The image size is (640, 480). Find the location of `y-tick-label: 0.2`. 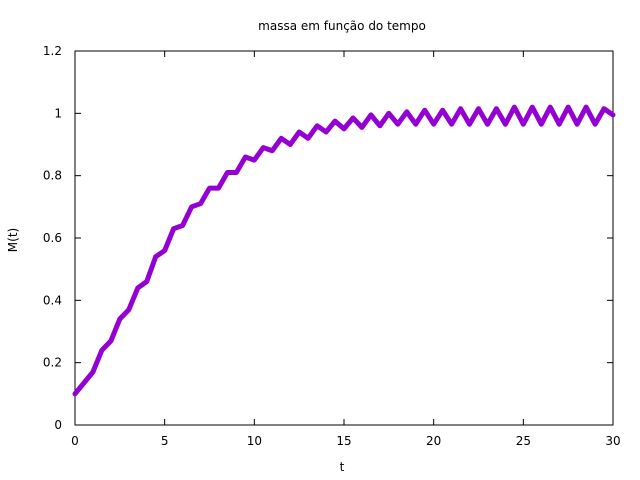

y-tick-label: 0.2 is located at coordinates (52, 363).